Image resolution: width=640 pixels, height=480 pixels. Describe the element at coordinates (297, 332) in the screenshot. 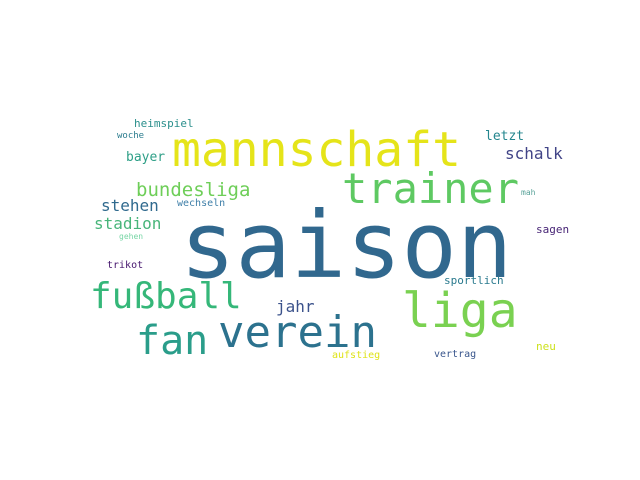

I see `word-verein: verein` at that location.